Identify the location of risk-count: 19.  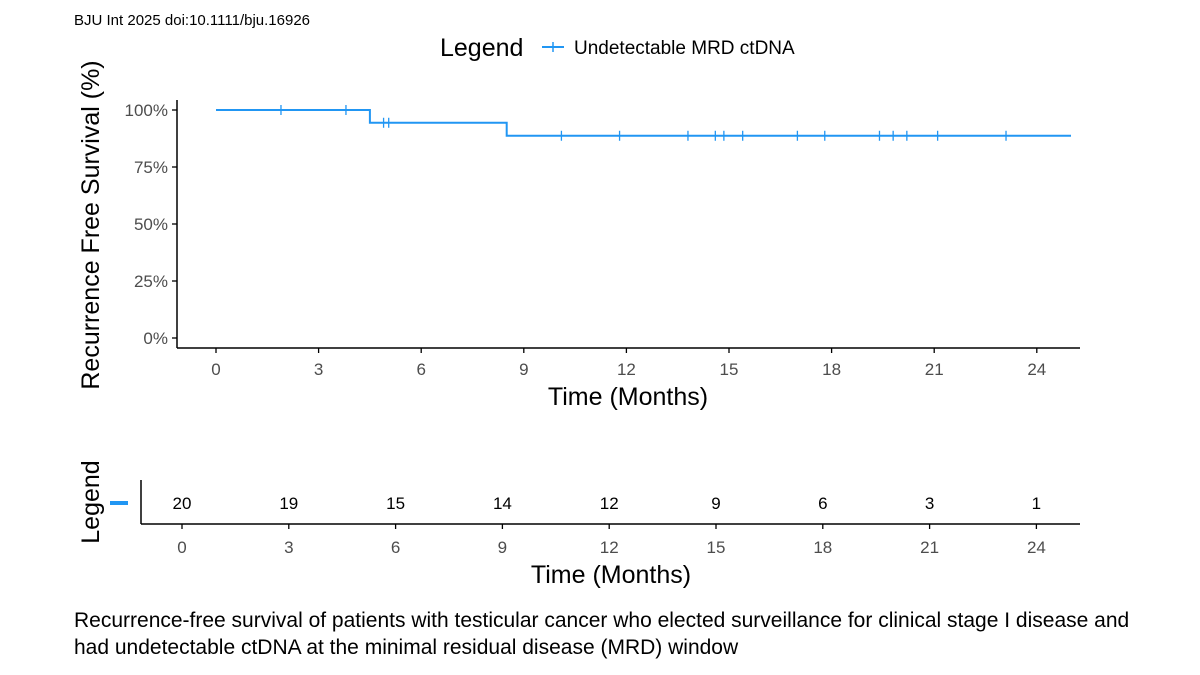
(288, 503).